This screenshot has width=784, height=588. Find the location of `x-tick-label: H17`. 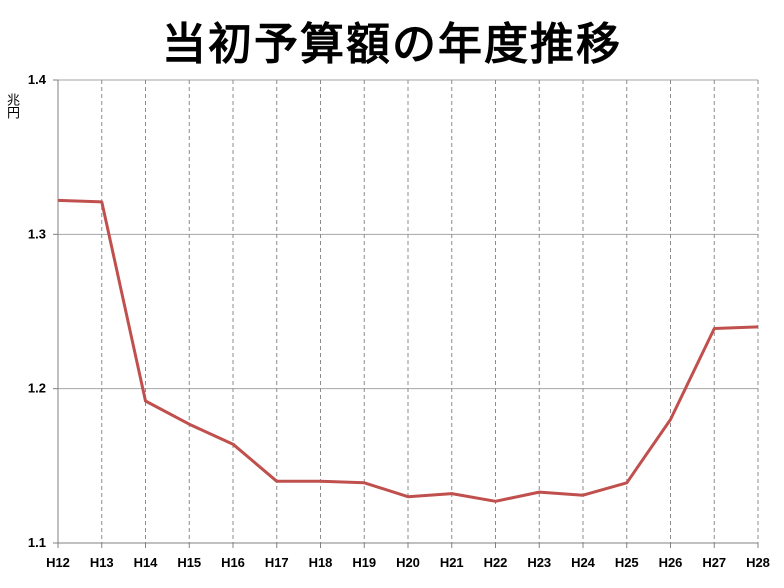

x-tick-label: H17 is located at coordinates (277, 562).